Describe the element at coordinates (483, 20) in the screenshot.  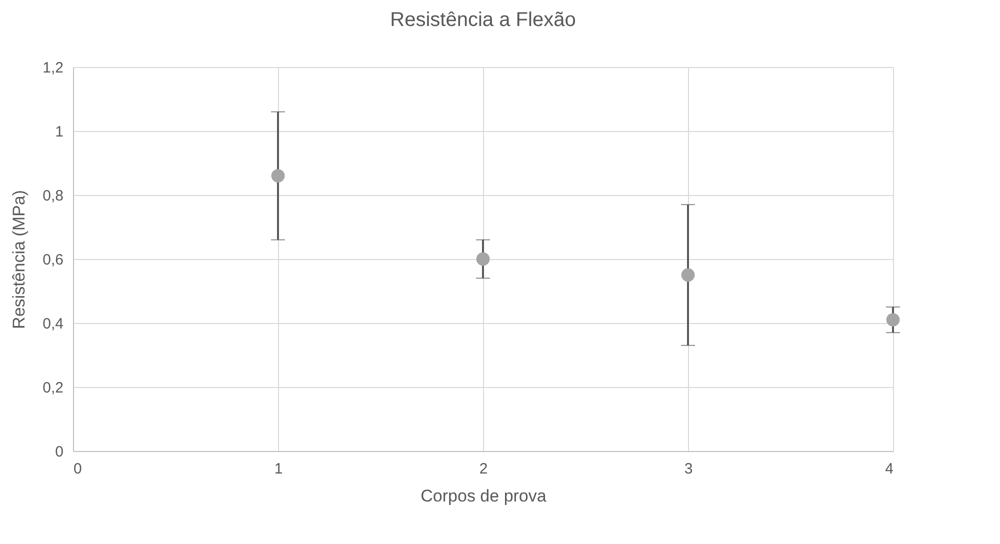
I see `chart-title: Resistência a Flexão` at that location.